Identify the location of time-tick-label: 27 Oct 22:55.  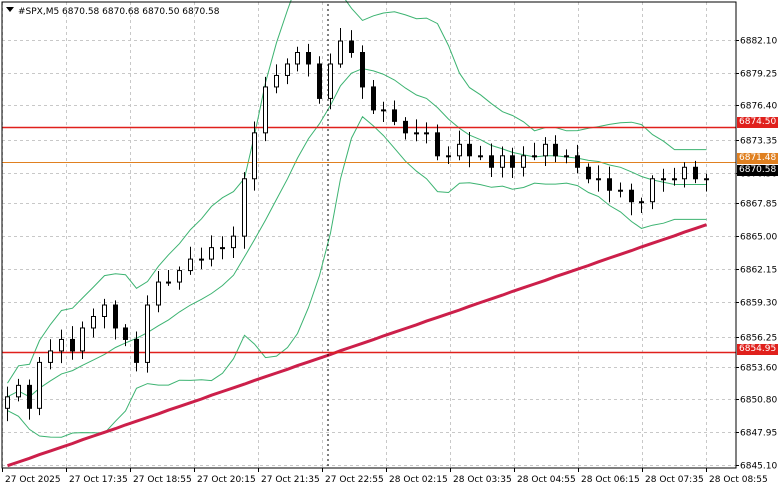
(354, 480).